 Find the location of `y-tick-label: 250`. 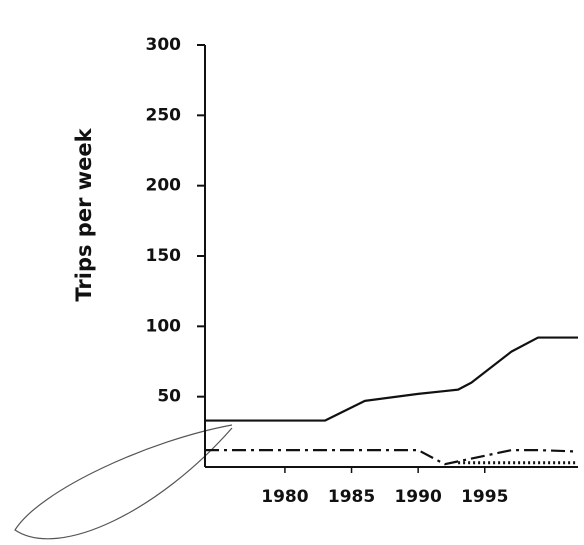

y-tick-label: 250 is located at coordinates (164, 115).